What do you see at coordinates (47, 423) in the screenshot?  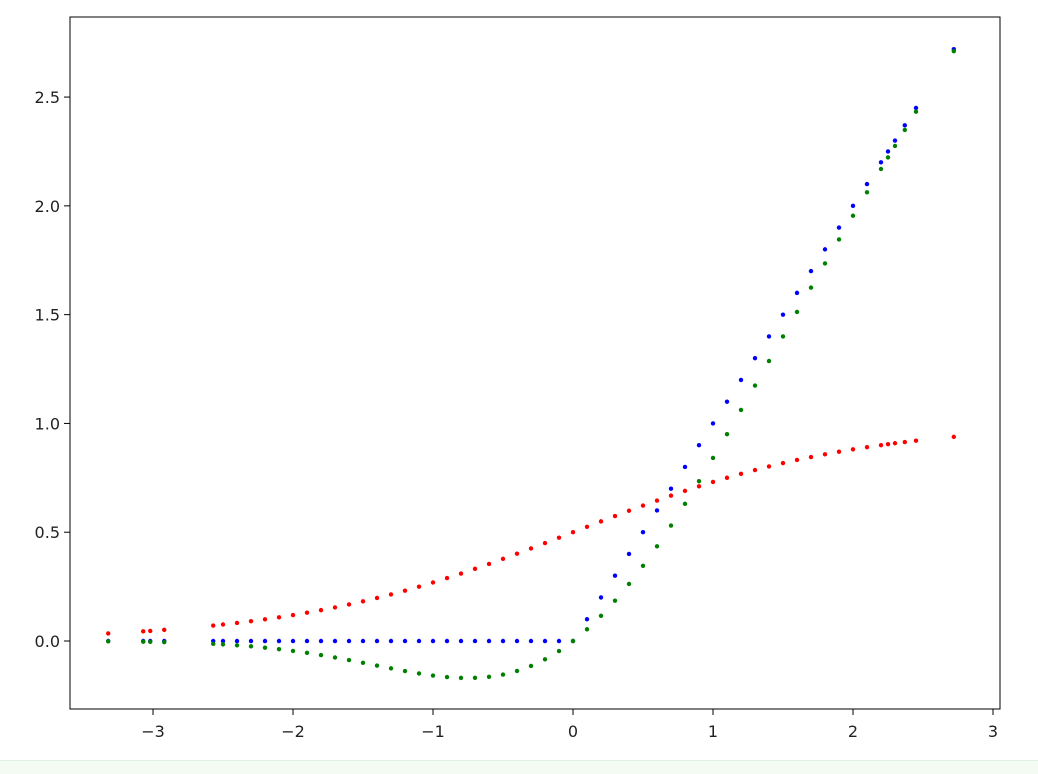 I see `y-tick-label: 1.0` at bounding box center [47, 423].